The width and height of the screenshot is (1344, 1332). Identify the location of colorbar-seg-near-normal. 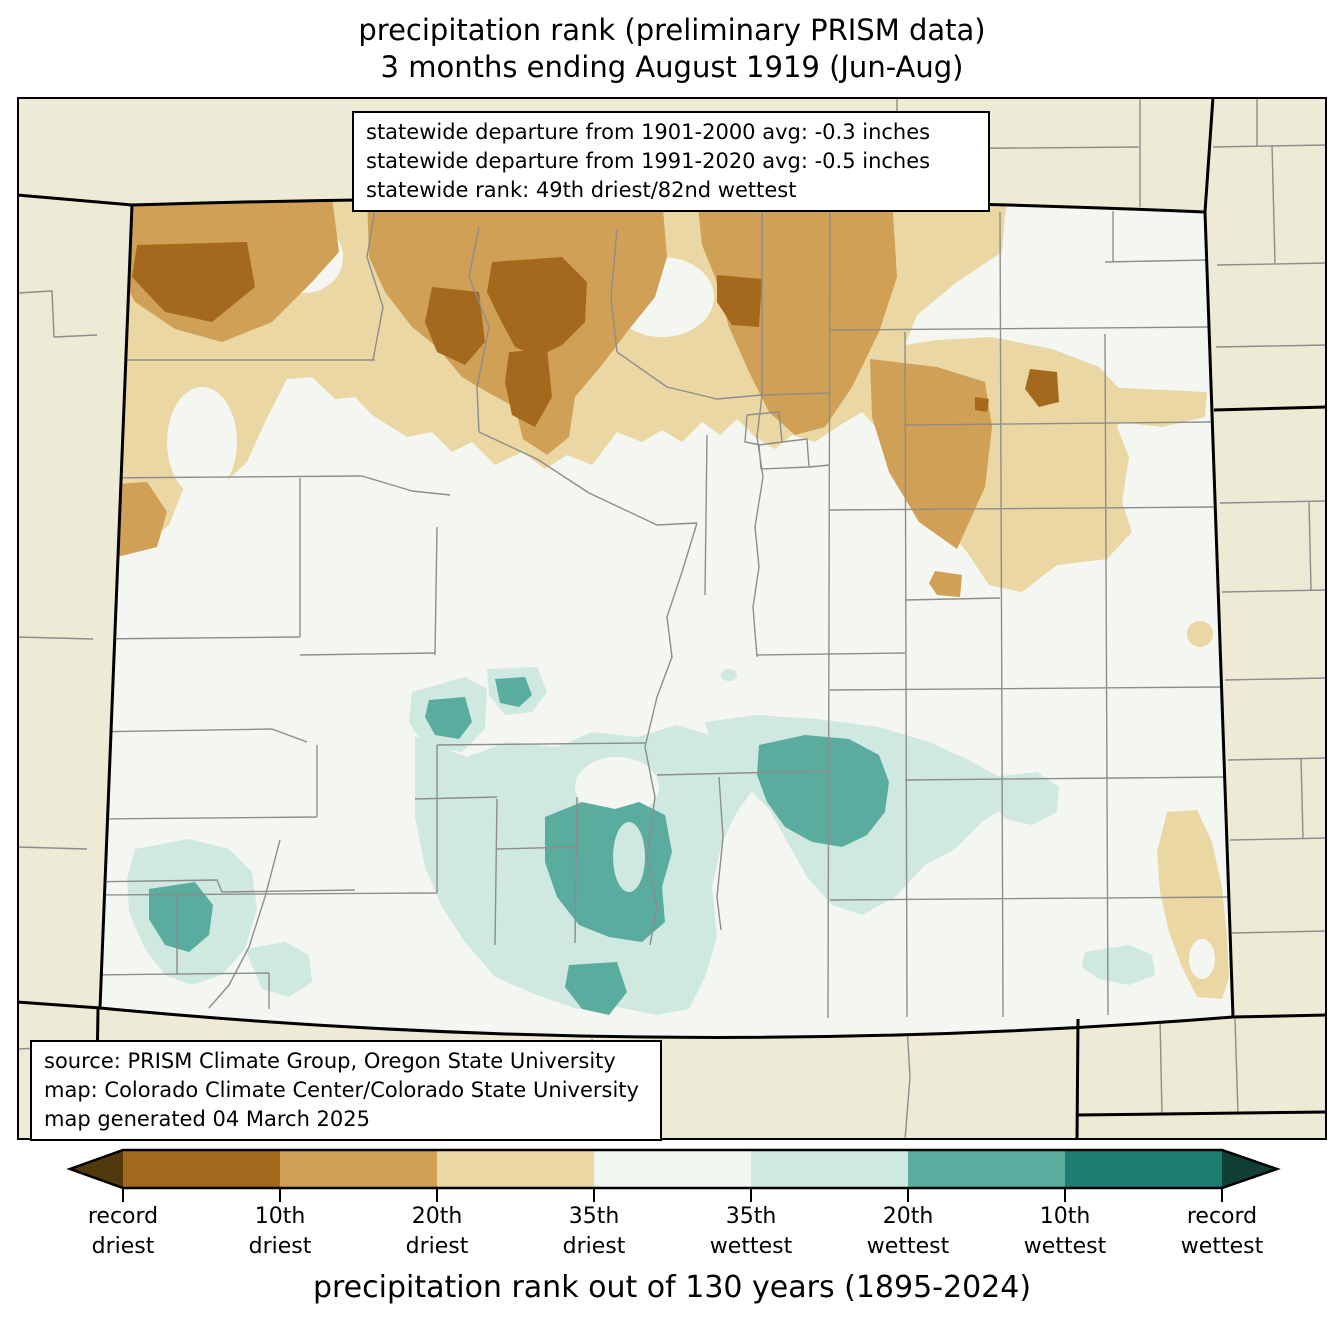
(672, 1169).